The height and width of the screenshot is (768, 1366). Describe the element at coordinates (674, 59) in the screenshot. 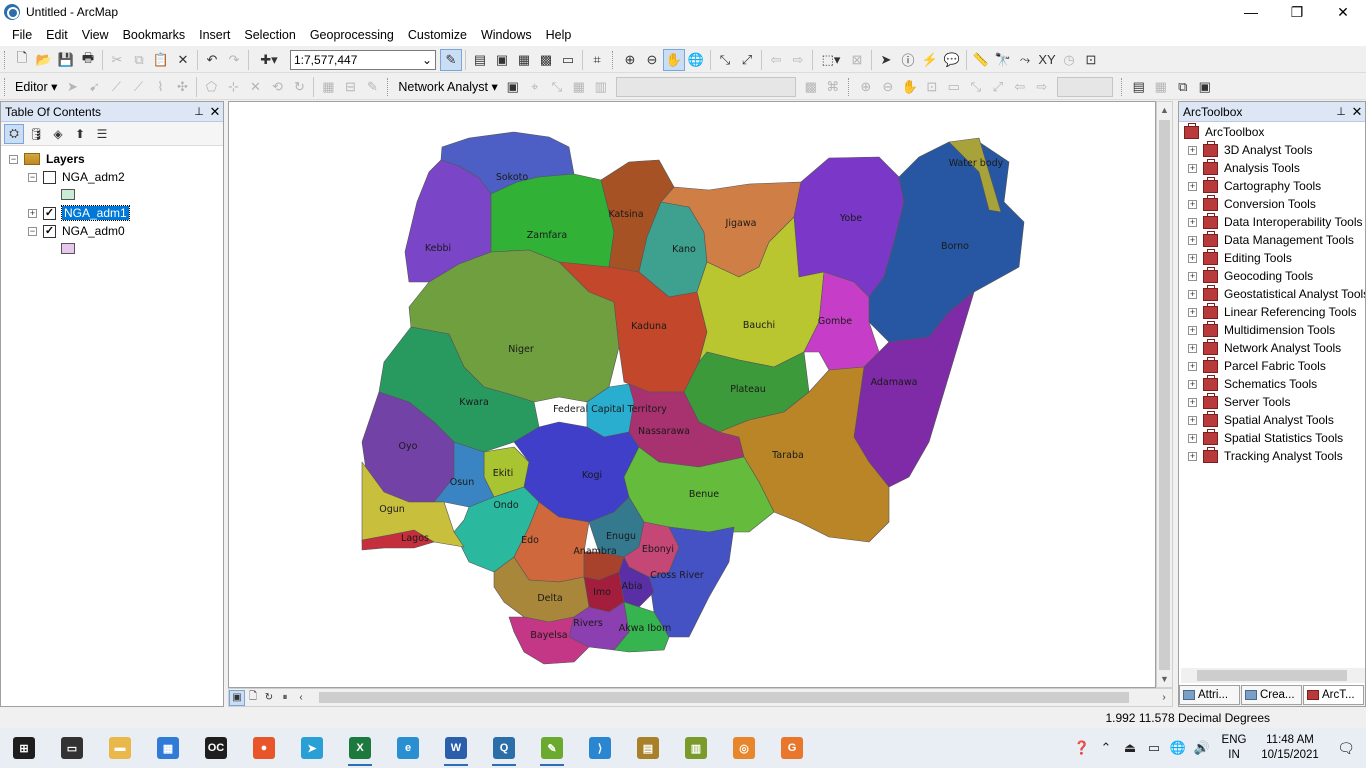

I see `pan-hand-icon: ✋` at that location.